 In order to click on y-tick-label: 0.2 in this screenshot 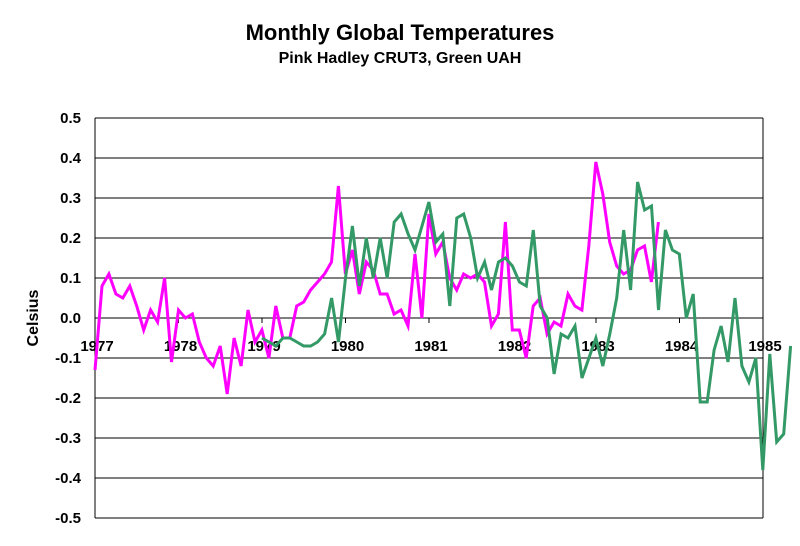, I will do `click(70, 238)`.